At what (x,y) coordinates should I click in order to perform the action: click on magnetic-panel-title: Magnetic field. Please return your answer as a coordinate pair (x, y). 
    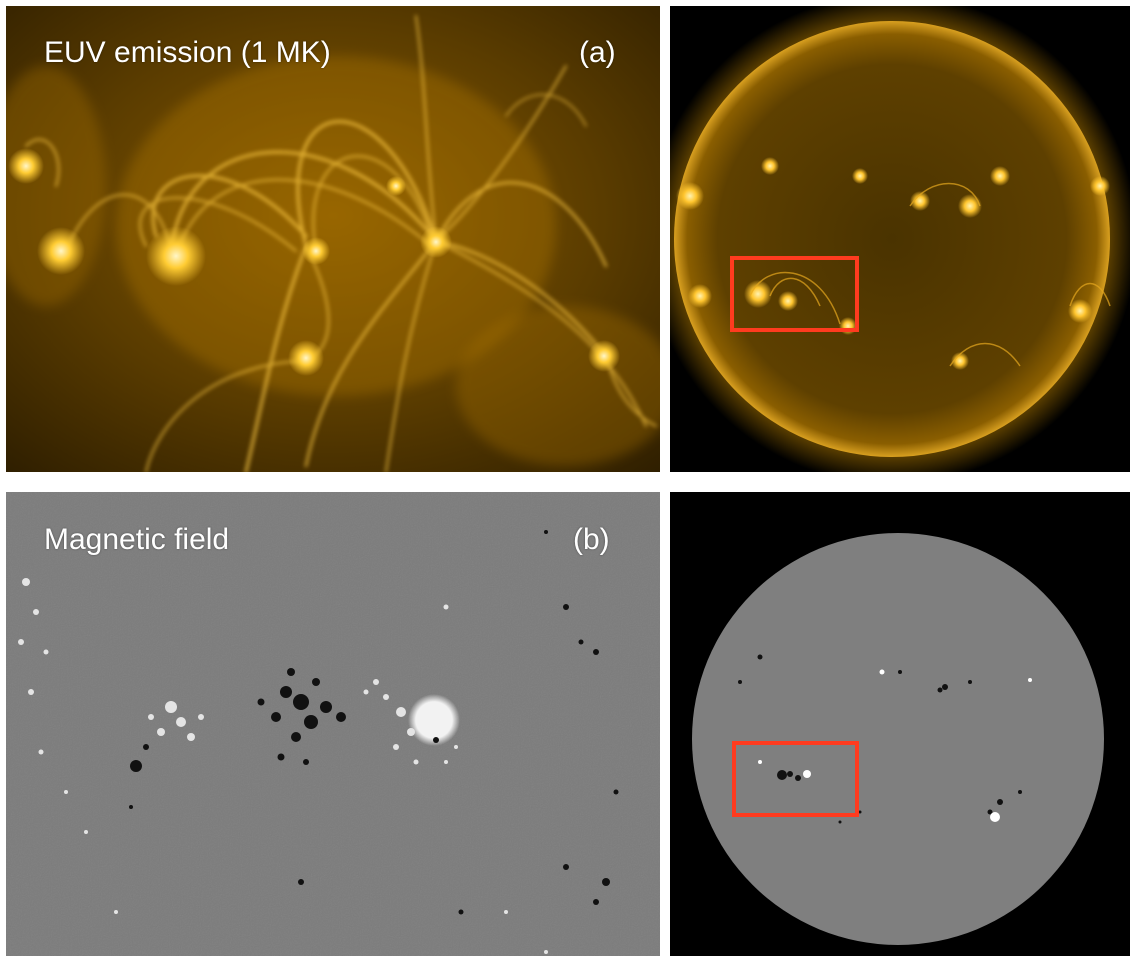
    Looking at the image, I should click on (137, 539).